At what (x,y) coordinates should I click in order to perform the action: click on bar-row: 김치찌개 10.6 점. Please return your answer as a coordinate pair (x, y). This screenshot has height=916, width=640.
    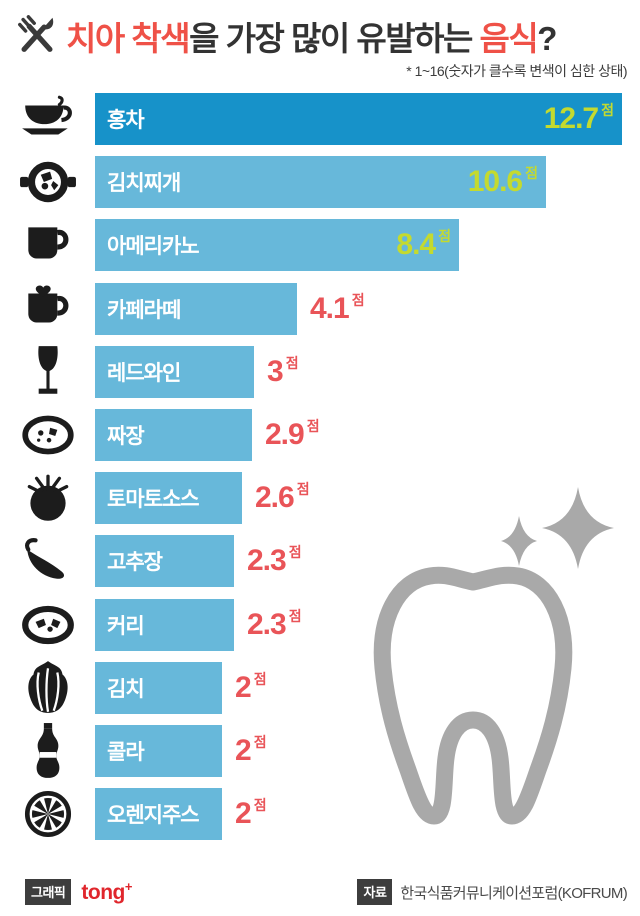
    Looking at the image, I should click on (320, 182).